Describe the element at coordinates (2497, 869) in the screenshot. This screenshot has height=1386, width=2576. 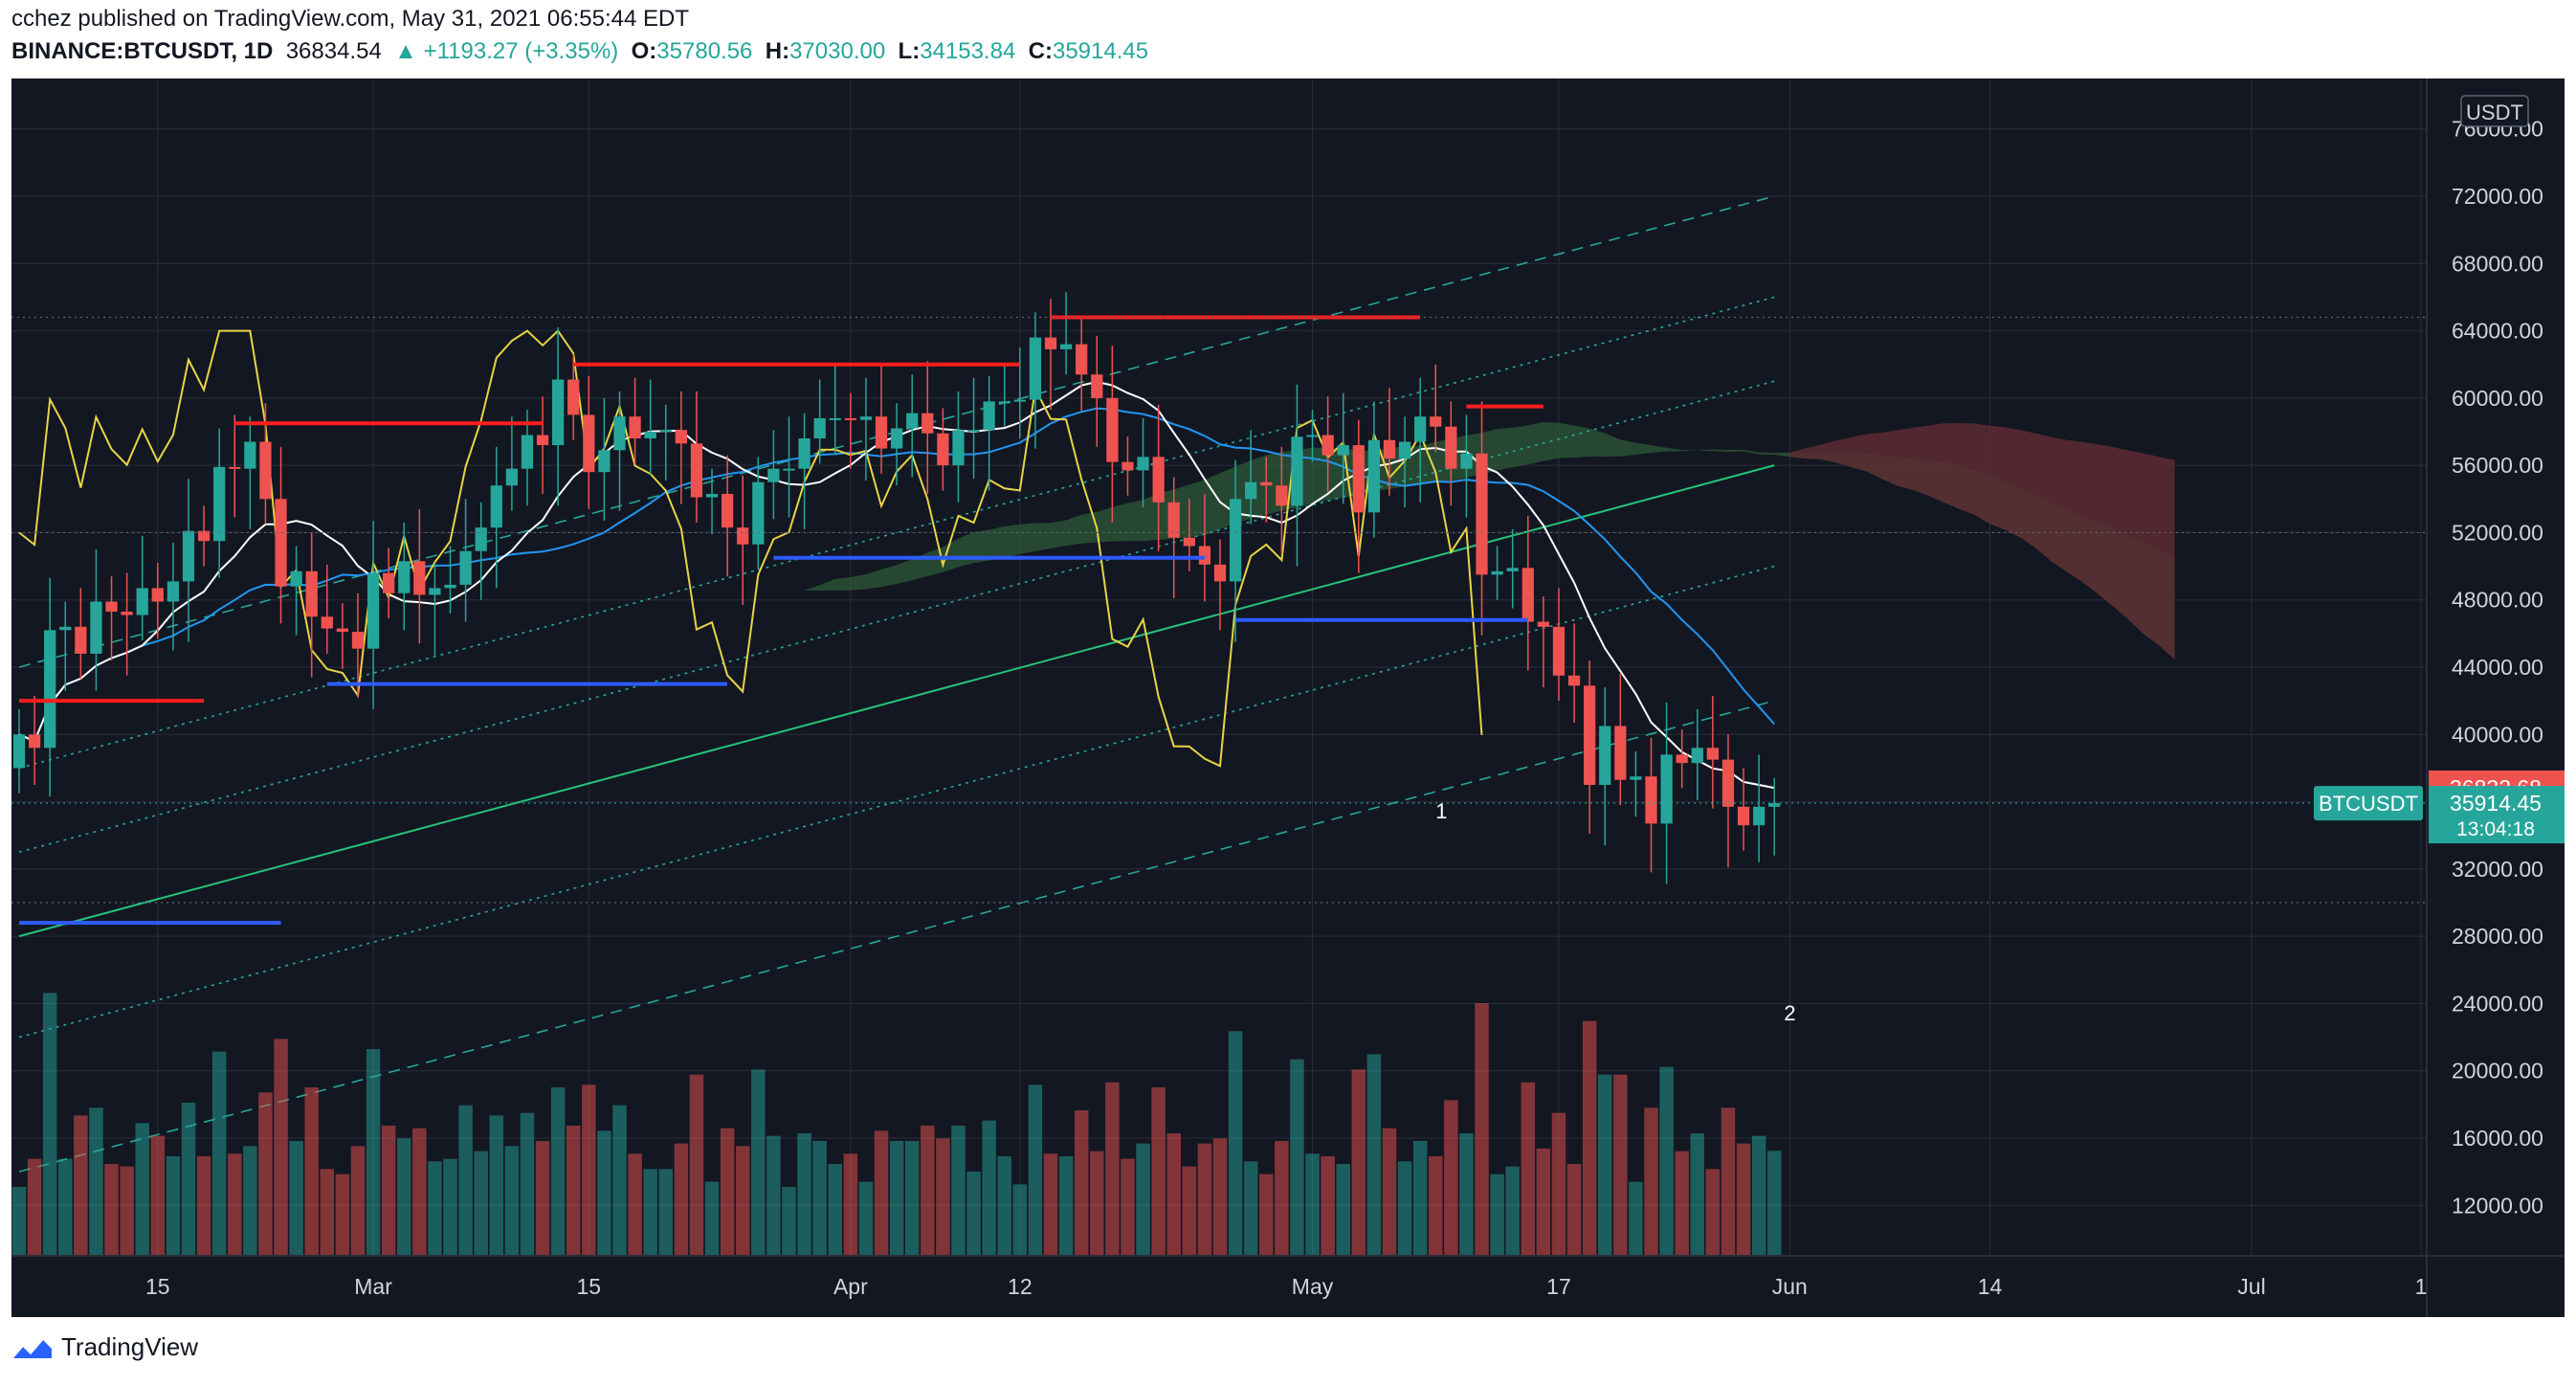
I see `y-tick-label: 32000.00` at that location.